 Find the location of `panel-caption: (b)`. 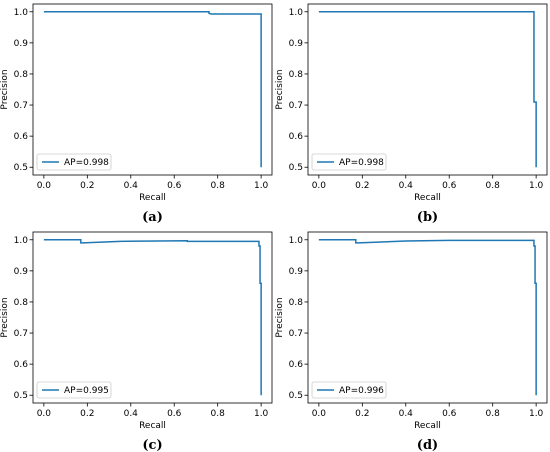

panel-caption: (b) is located at coordinates (427, 217).